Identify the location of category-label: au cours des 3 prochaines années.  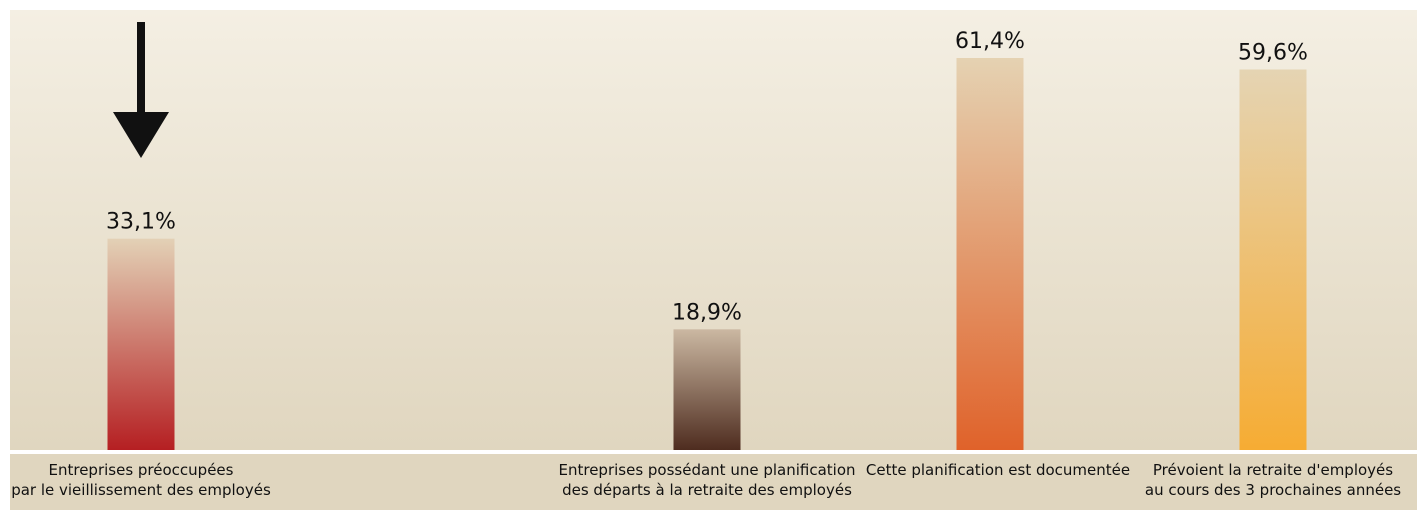
(1273, 490).